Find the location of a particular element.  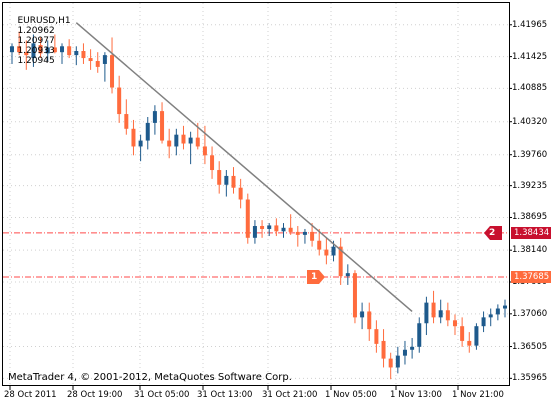

close-value: 1.20945 is located at coordinates (36, 61).